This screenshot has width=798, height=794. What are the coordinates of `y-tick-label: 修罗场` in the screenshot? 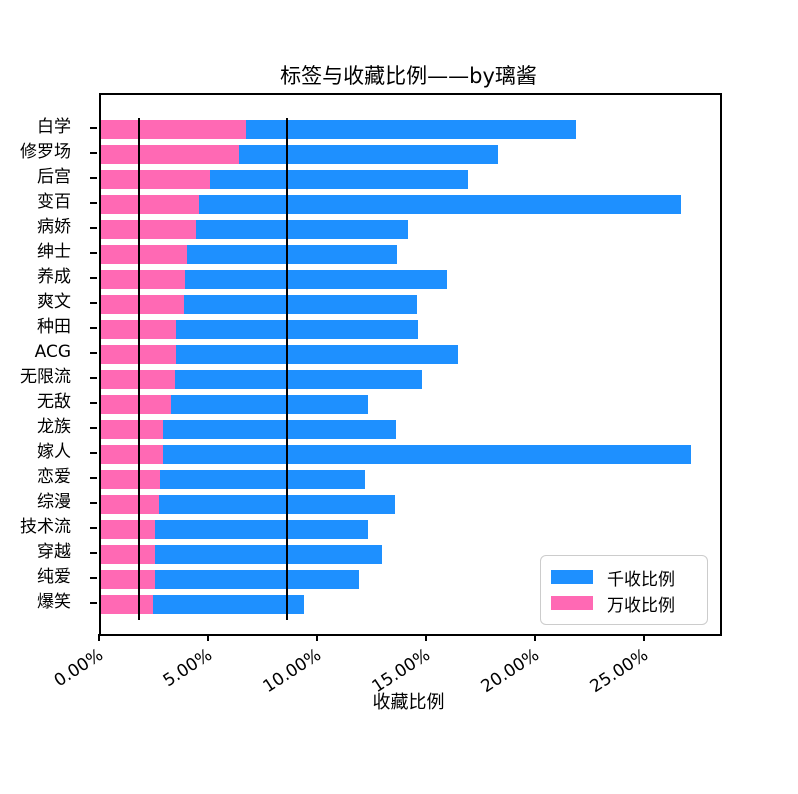 It's located at (45, 152).